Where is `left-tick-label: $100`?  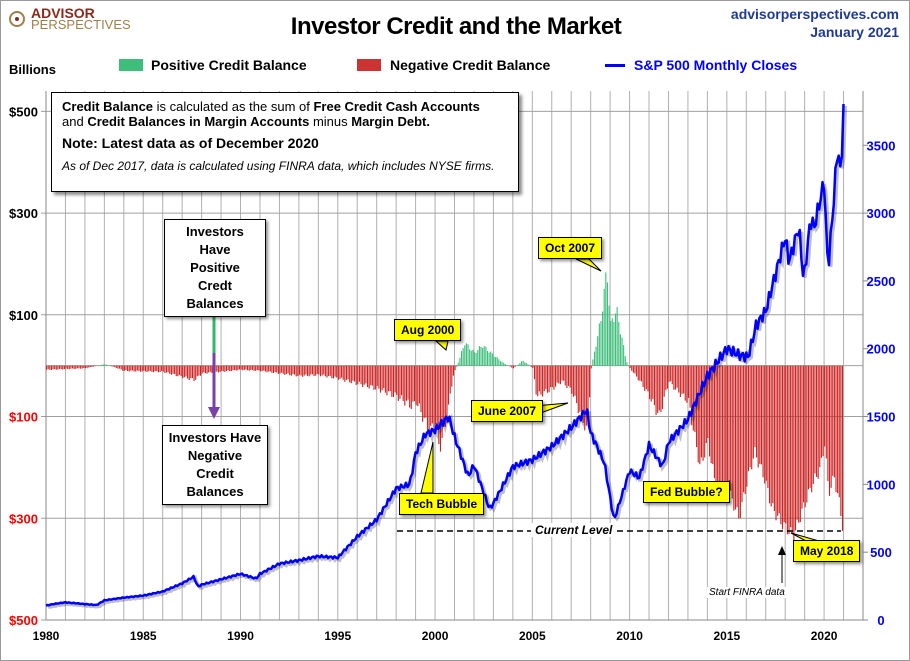 left-tick-label: $100 is located at coordinates (23, 417).